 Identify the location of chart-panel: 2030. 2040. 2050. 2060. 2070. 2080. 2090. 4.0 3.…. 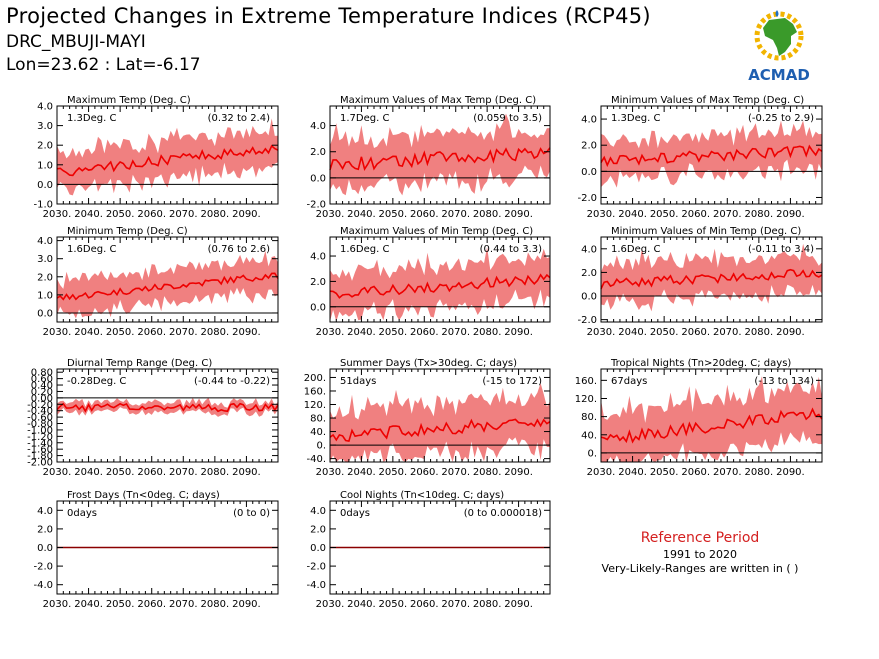
(156, 157).